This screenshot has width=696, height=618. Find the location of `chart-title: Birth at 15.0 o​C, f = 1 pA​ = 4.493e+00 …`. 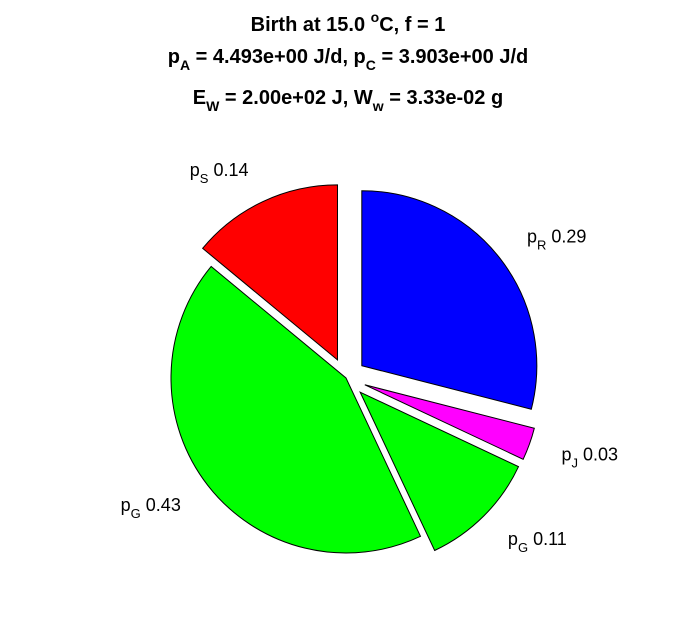

chart-title: Birth at 15.0 o​C, f = 1 pA​ = 4.493e+00 … is located at coordinates (348, 61).